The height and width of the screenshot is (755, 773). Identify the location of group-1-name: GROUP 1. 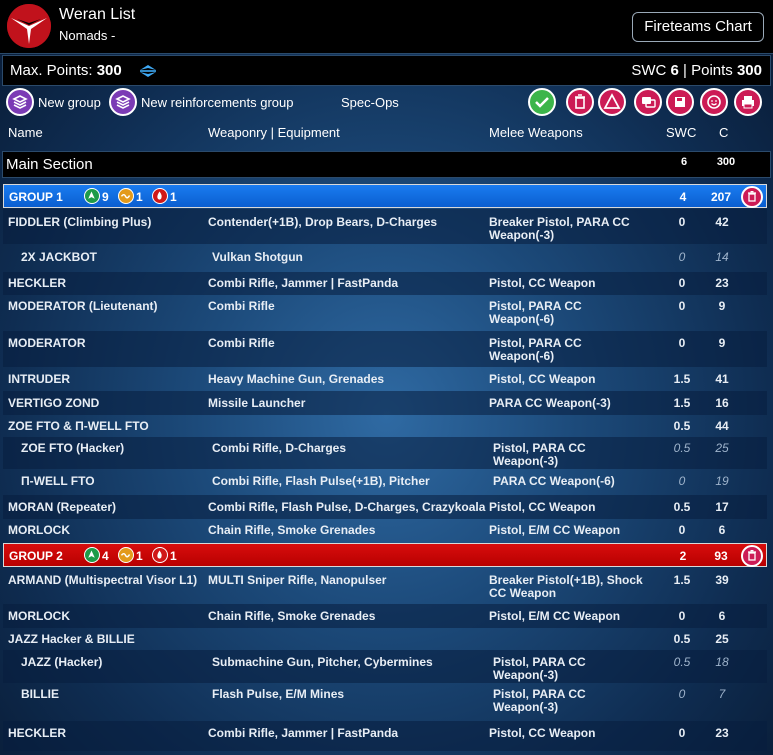
(36, 197).